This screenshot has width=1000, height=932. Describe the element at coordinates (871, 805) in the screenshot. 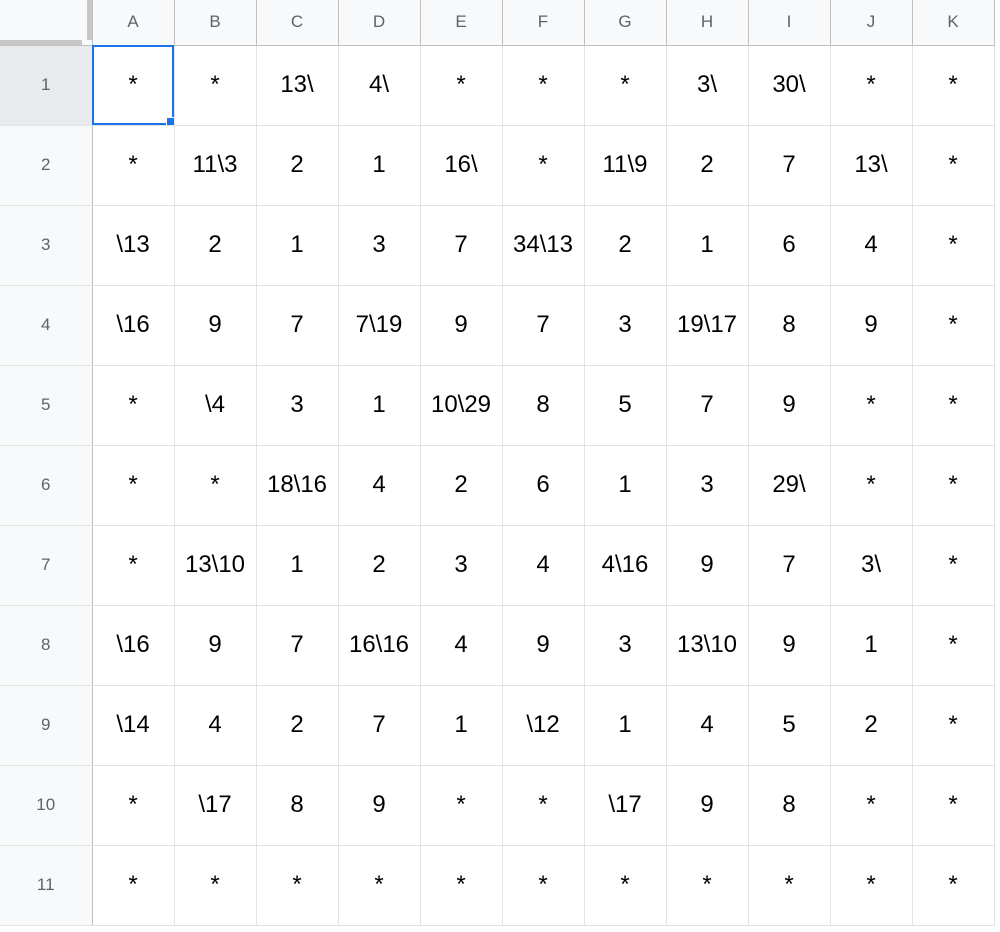

I see `cell-j10: *` at that location.